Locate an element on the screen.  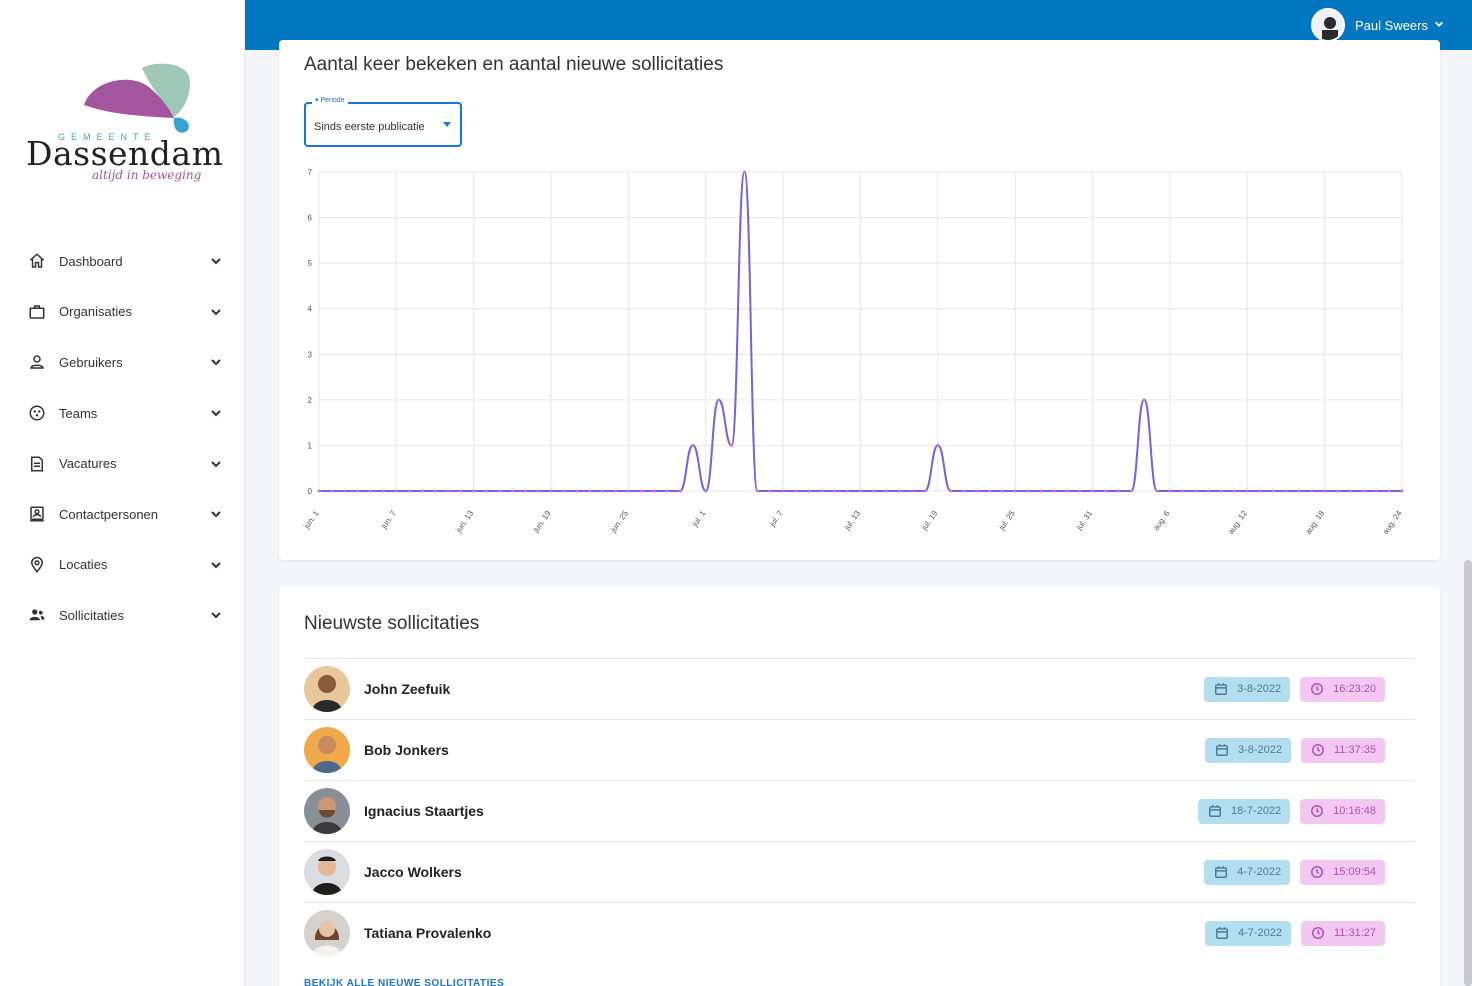
sidebar-nav: Dashboard Organisaties Gebruikers Teams is located at coordinates (122, 438).